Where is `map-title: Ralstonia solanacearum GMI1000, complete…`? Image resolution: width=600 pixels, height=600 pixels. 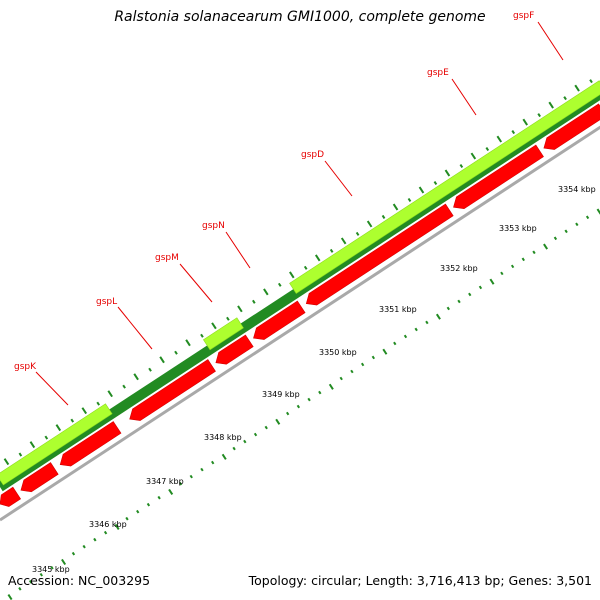 map-title: Ralstonia solanacearum GMI1000, complete… is located at coordinates (300, 17).